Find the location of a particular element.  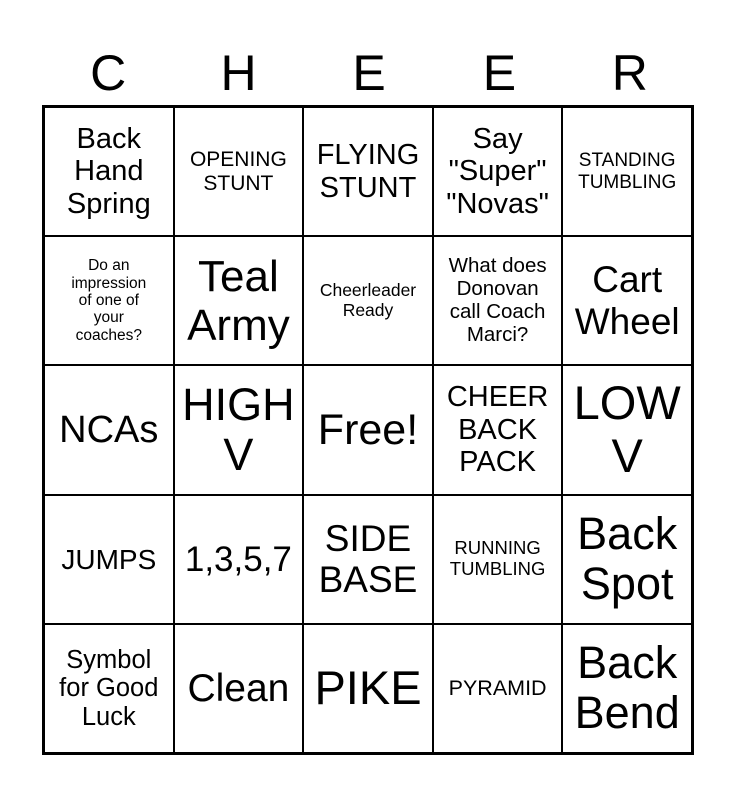

bingo-cell-text: Clean is located at coordinates (238, 688).